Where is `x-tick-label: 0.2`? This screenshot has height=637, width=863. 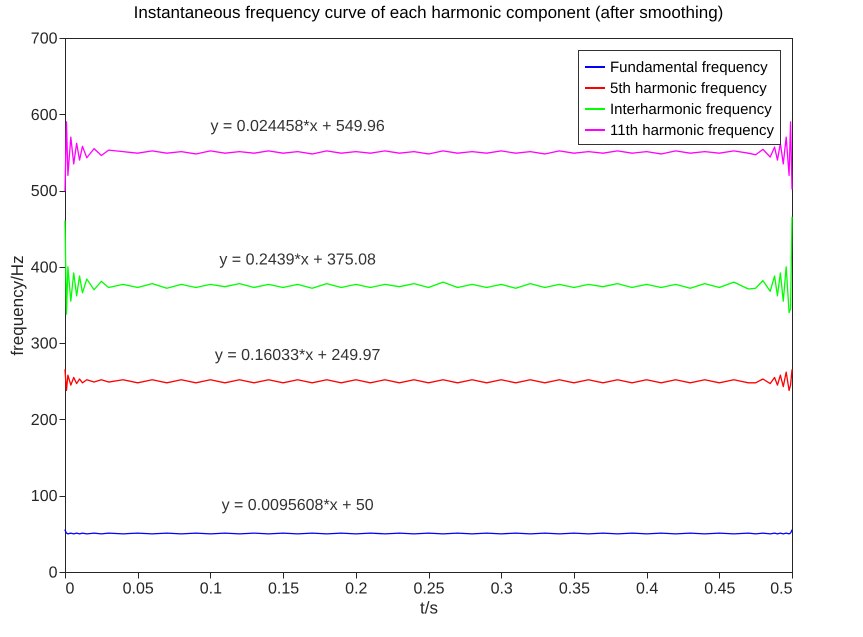
x-tick-label: 0.2 is located at coordinates (356, 589).